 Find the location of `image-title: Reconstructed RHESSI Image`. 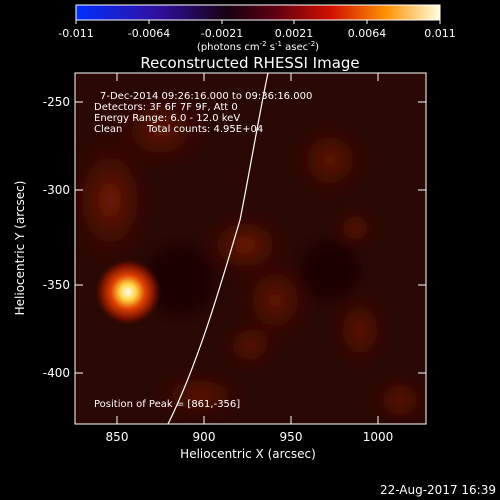

image-title: Reconstructed RHESSI Image is located at coordinates (249, 63).